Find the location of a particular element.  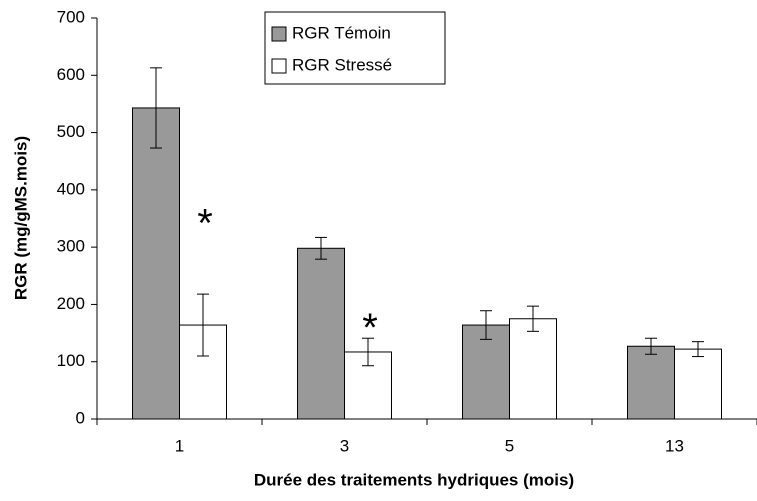

y-tick-label: 400 is located at coordinates (71, 188).